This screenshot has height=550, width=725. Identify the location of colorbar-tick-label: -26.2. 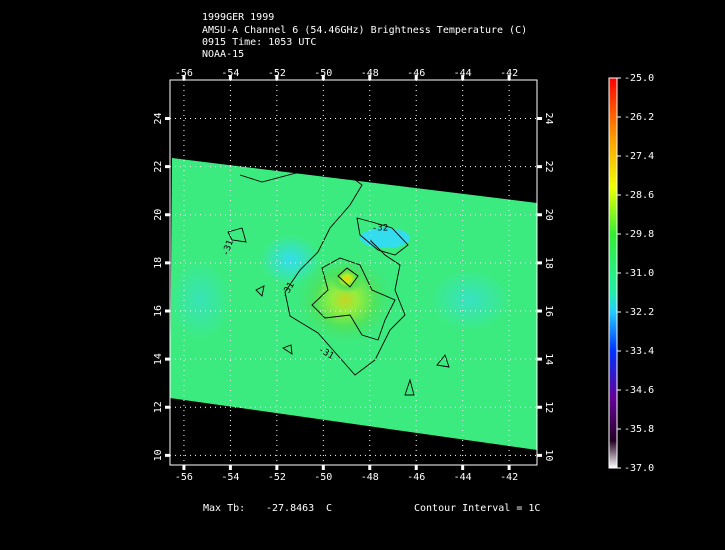
(639, 117).